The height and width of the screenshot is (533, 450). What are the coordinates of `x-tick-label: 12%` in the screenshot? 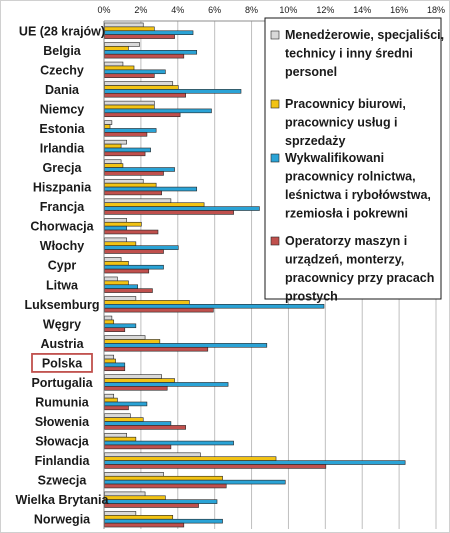 It's located at (325, 10).